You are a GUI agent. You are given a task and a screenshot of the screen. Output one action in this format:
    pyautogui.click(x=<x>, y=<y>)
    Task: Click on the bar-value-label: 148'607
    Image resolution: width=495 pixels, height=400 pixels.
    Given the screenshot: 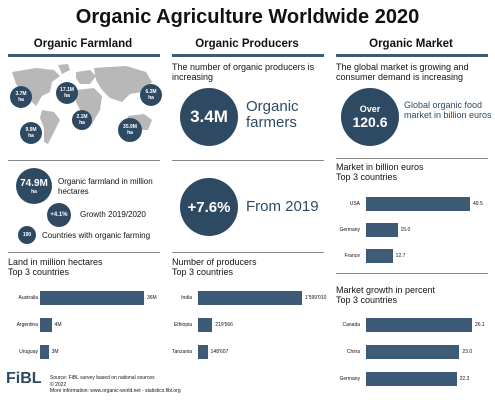 What is the action you would take?
    pyautogui.click(x=219, y=352)
    